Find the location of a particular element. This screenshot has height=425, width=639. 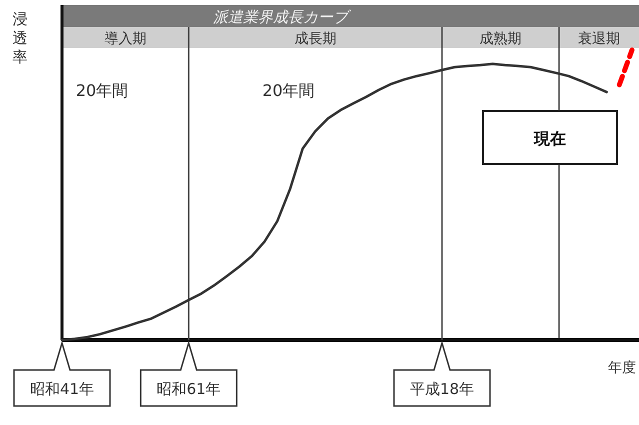

chart-title: 派遣業界成長カーブ is located at coordinates (282, 17).